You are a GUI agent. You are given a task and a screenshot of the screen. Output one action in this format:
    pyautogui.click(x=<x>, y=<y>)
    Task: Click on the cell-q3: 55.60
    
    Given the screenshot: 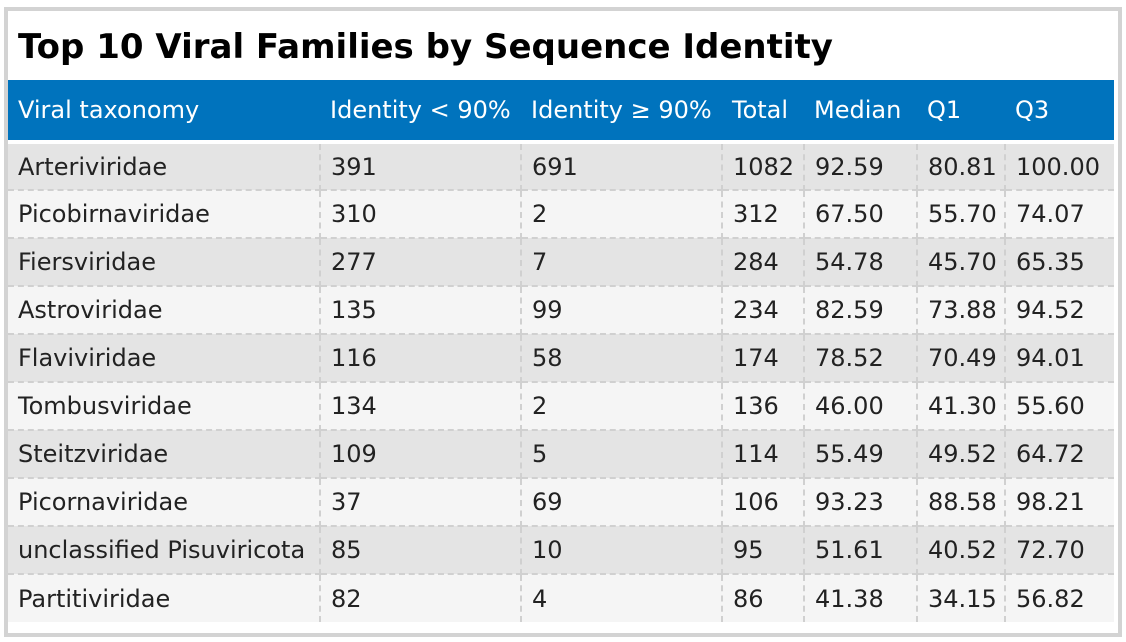 What is the action you would take?
    pyautogui.click(x=1059, y=406)
    